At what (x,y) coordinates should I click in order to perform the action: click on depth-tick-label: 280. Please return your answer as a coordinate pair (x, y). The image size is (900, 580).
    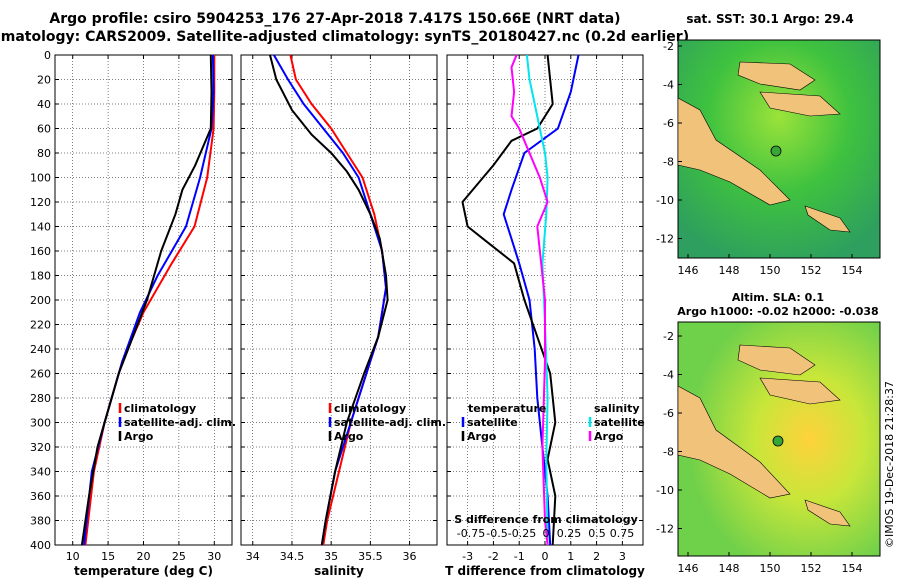
    Looking at the image, I should click on (40, 398).